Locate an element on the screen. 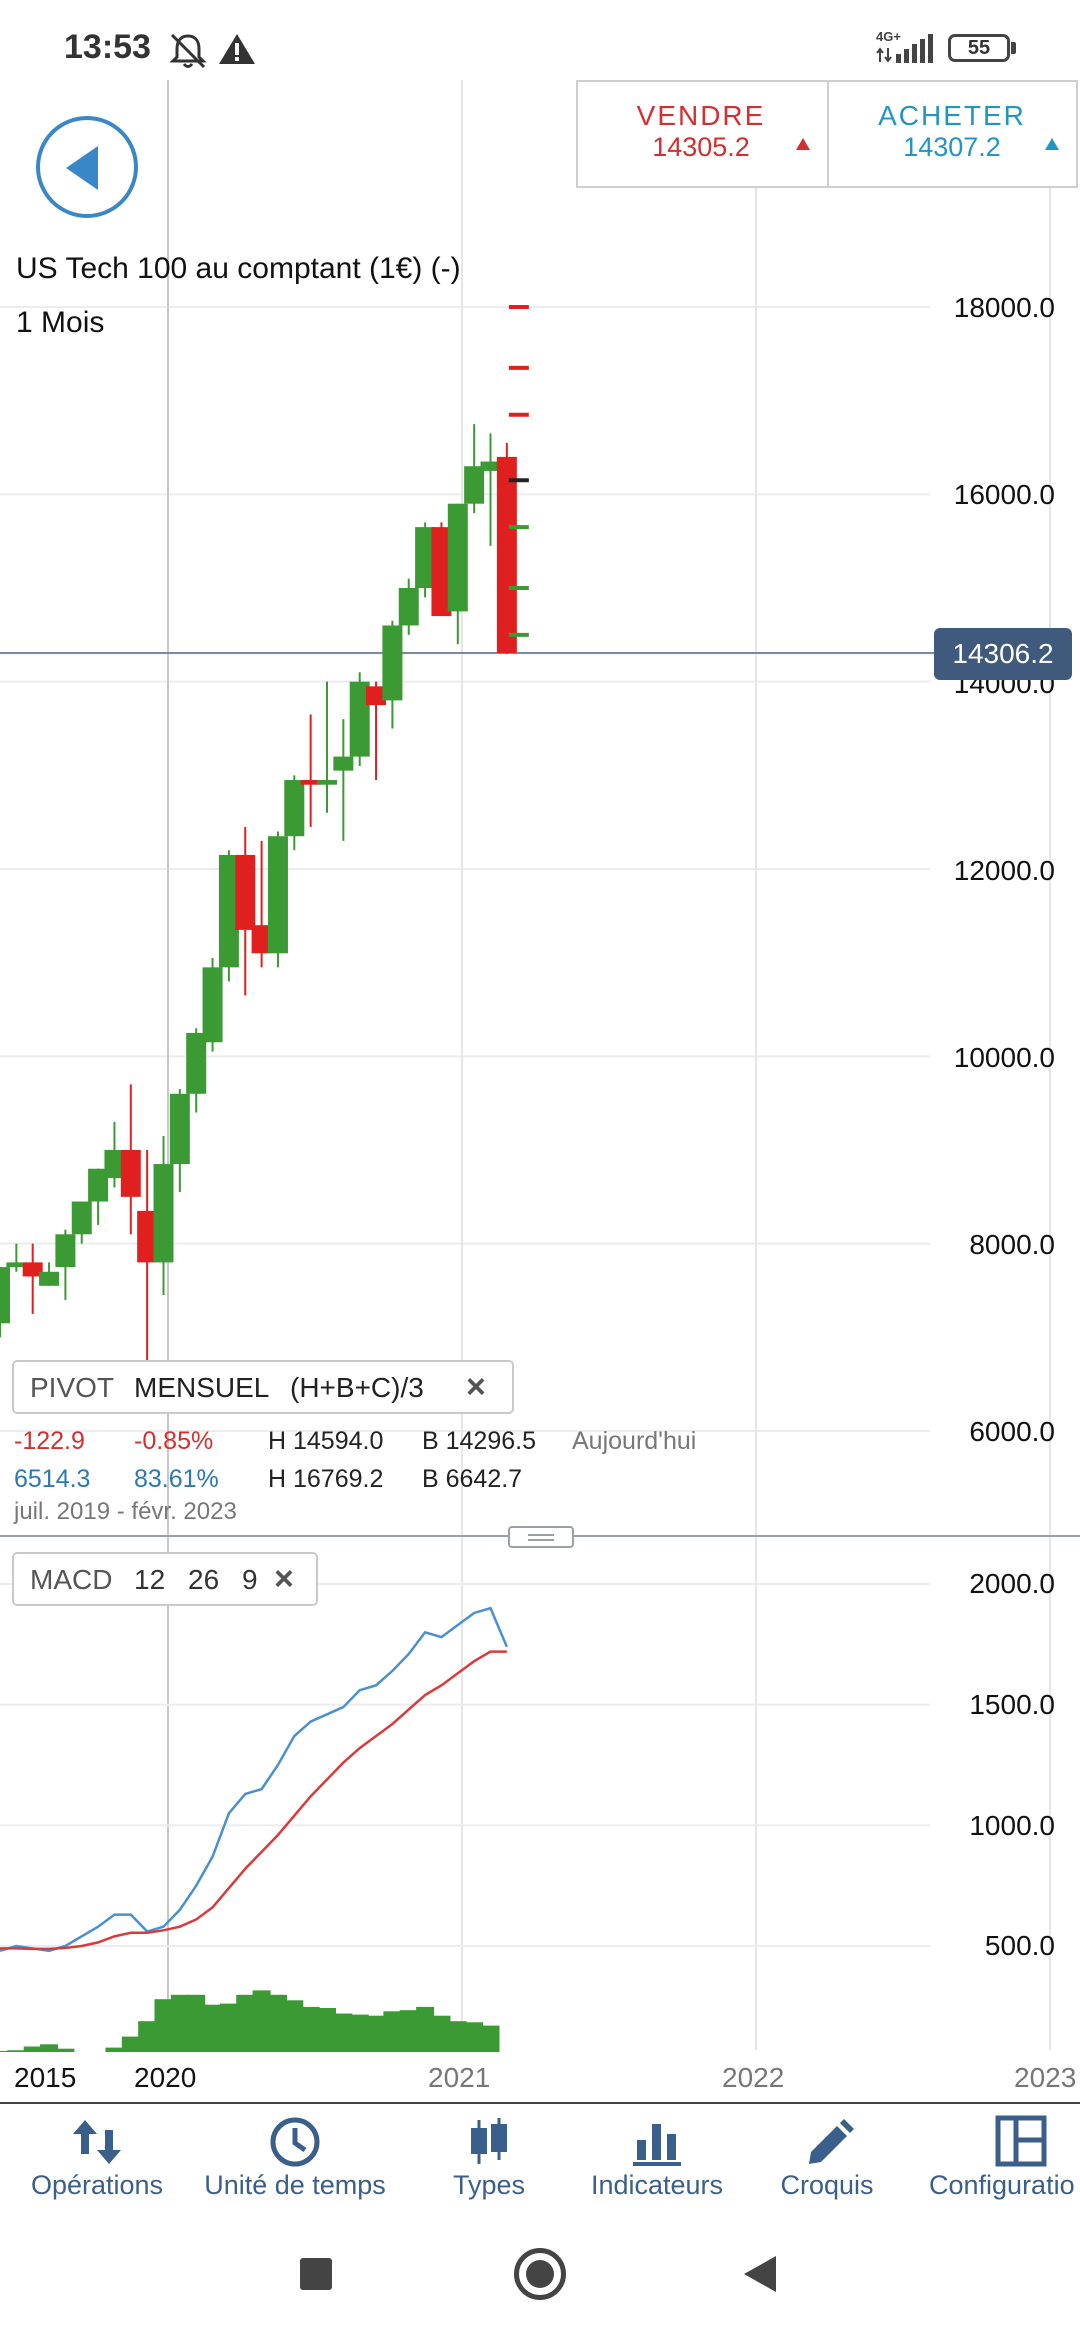 This screenshot has height=2340, width=1080. bottom-toolbar is located at coordinates (540, 2158).